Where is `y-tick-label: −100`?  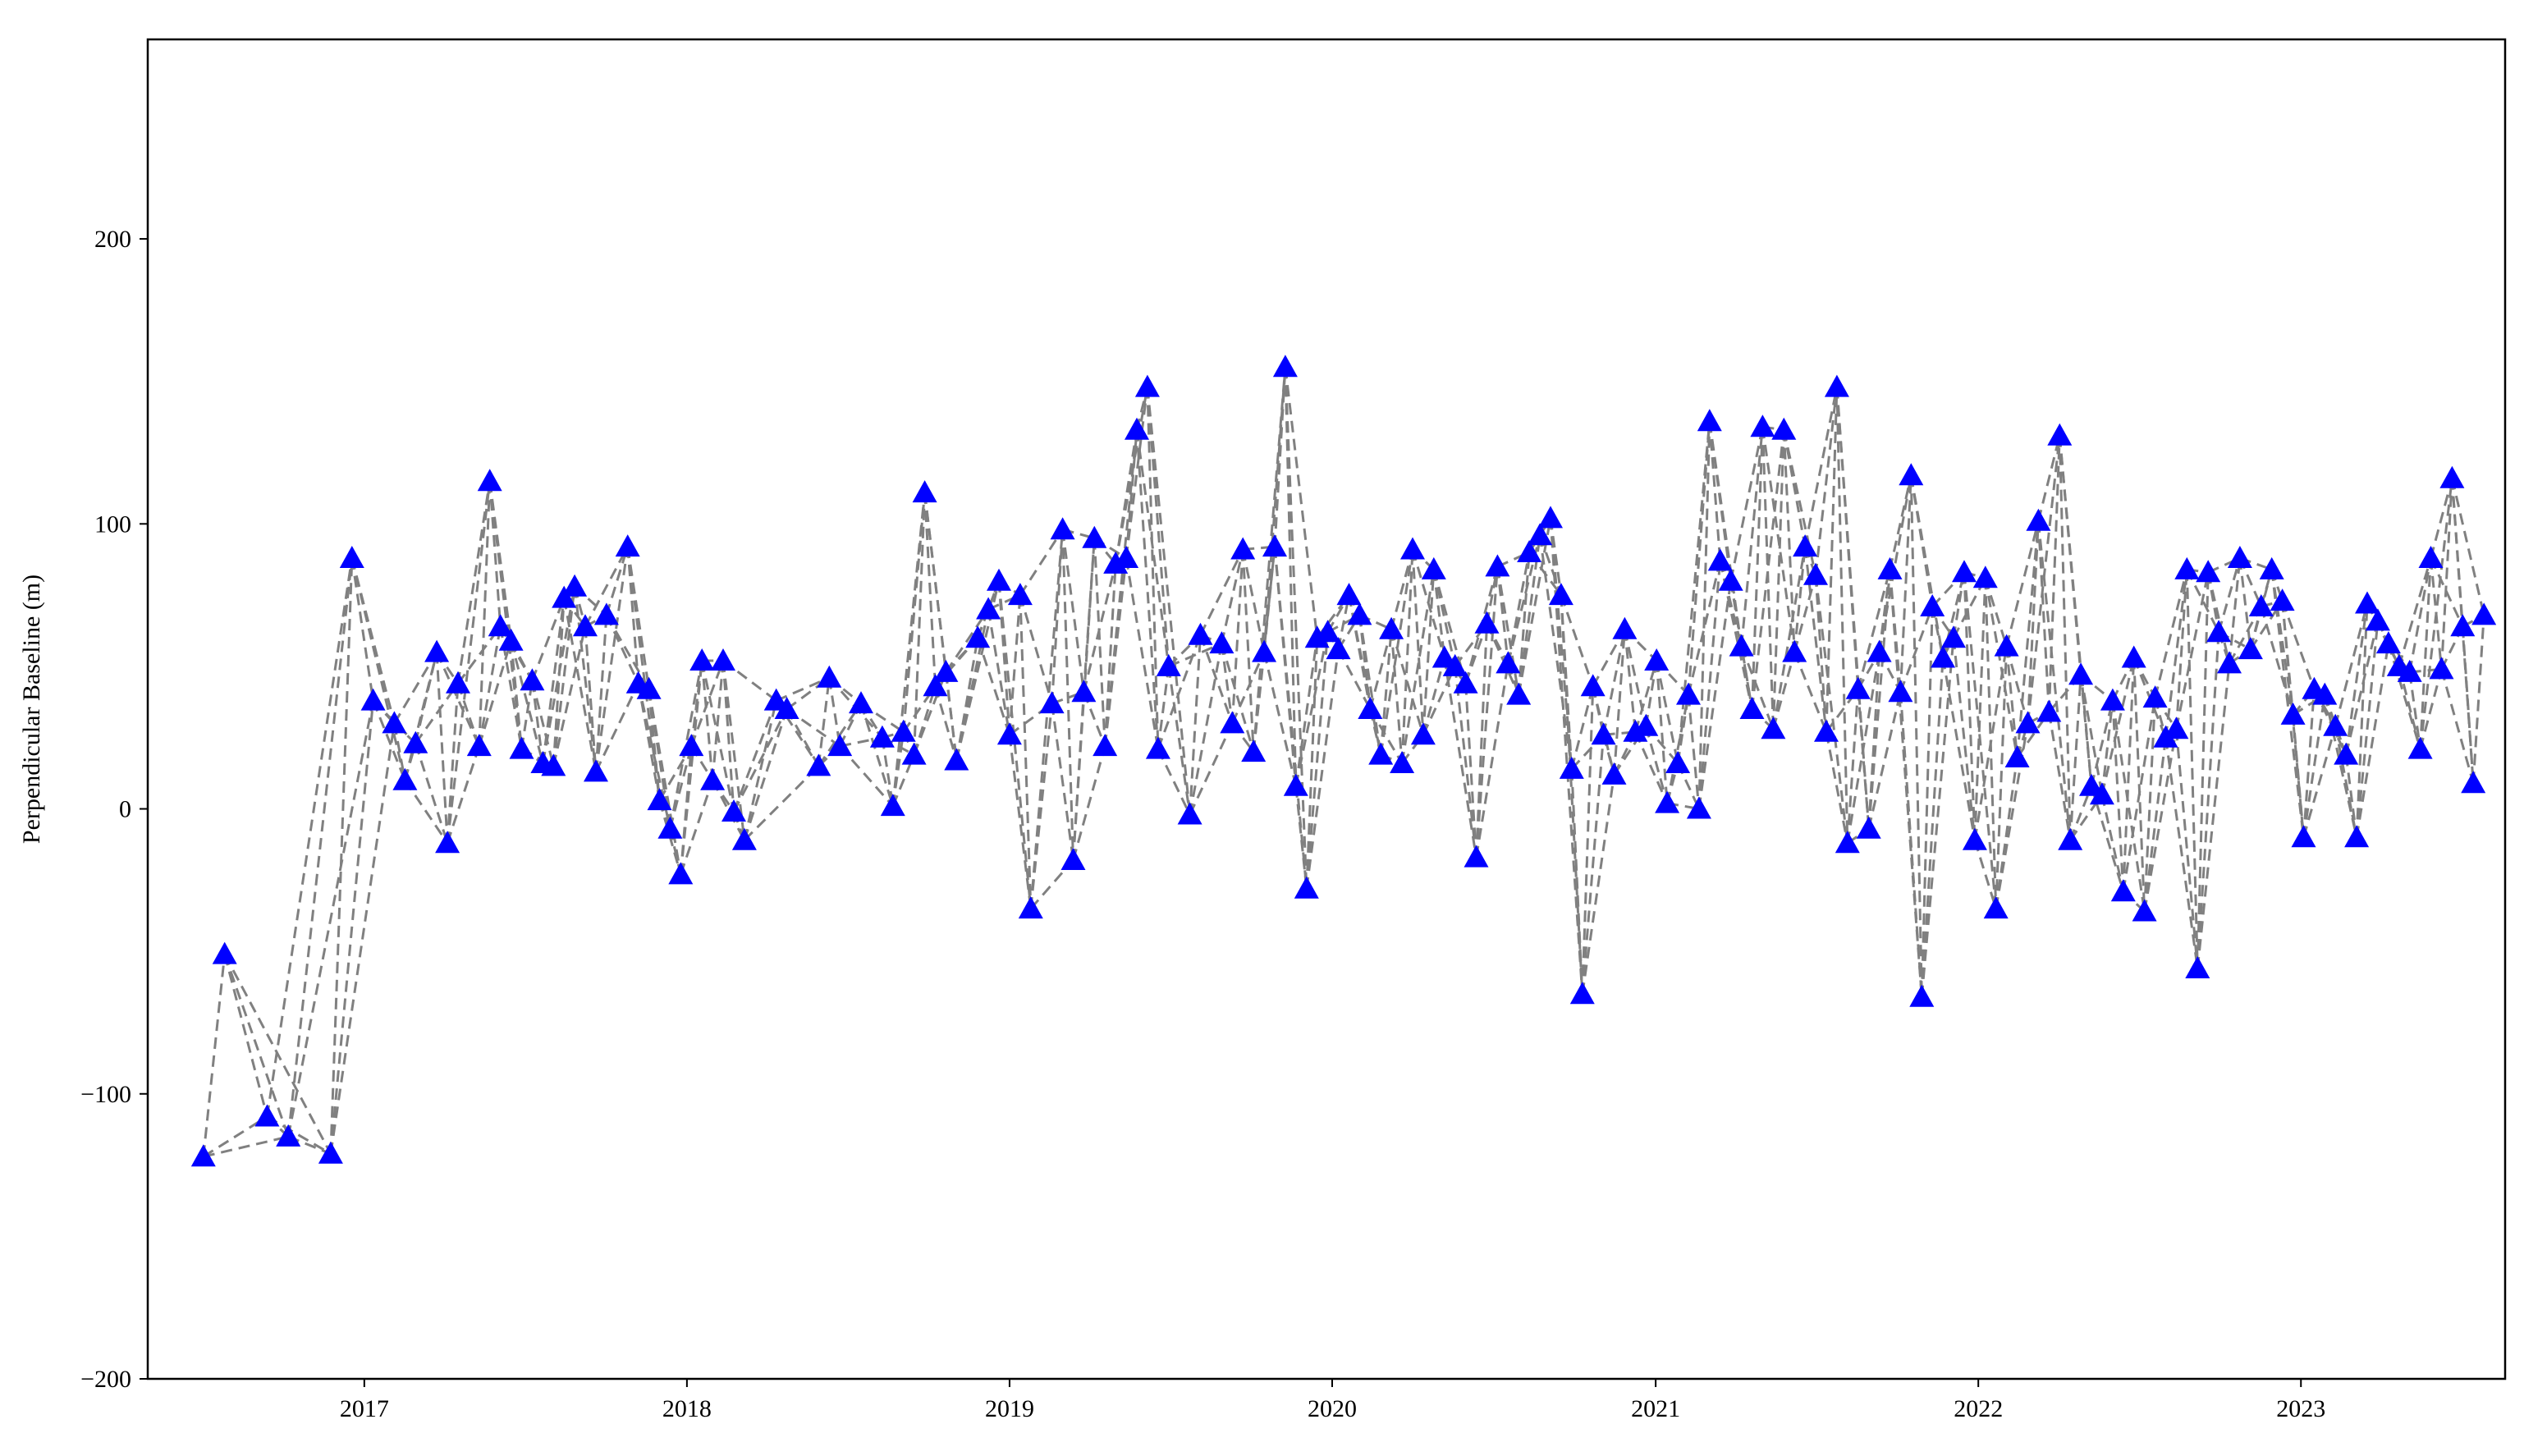
y-tick-label: −100 is located at coordinates (105, 1094).